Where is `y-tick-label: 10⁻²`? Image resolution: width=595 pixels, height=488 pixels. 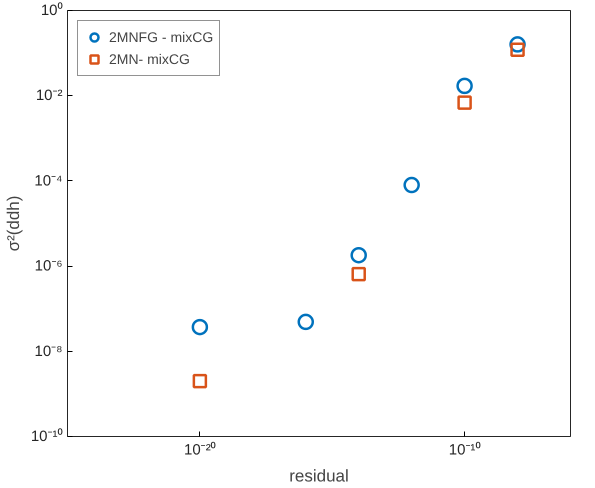 y-tick-label: 10⁻² is located at coordinates (49, 95).